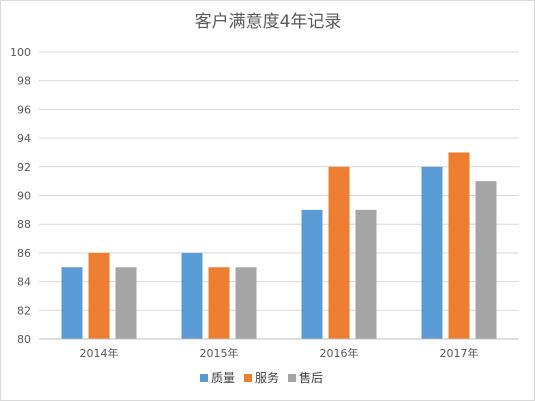 The height and width of the screenshot is (401, 535). Describe the element at coordinates (99, 353) in the screenshot. I see `x-tick-label: 2014年` at that location.